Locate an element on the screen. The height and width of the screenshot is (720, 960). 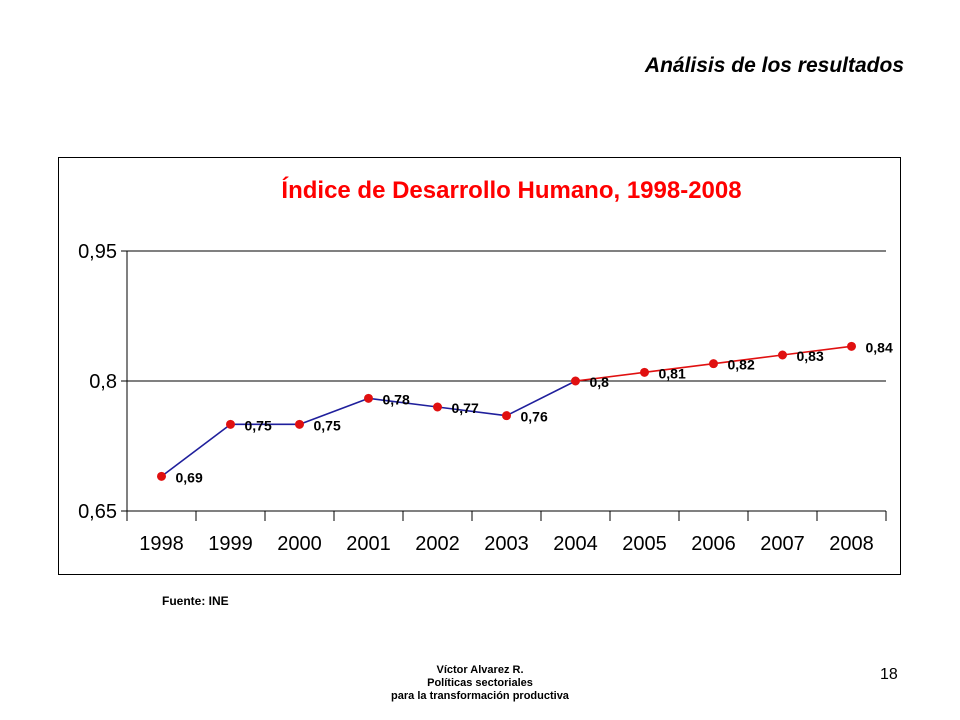
x-tick-label: 2001 is located at coordinates (368, 544).